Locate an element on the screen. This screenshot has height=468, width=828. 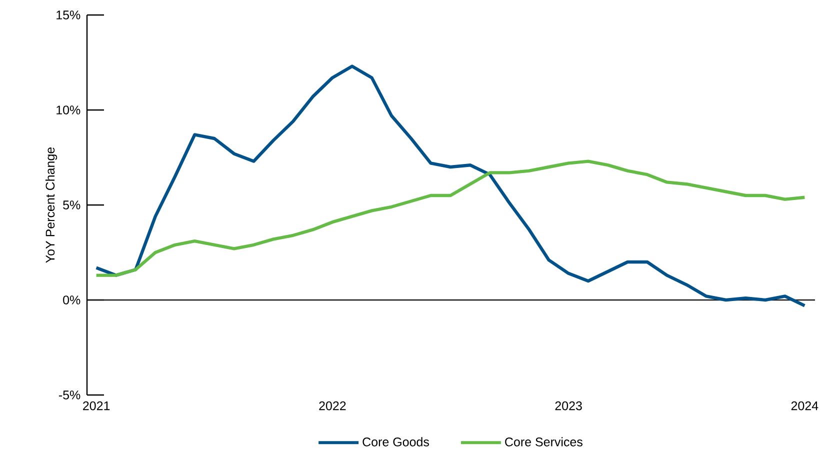
y-tick-label: 15% is located at coordinates (68, 15).